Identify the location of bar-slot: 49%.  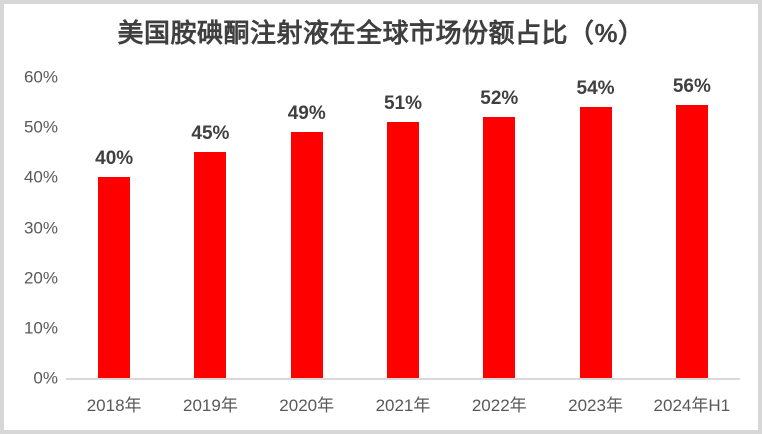
(307, 227).